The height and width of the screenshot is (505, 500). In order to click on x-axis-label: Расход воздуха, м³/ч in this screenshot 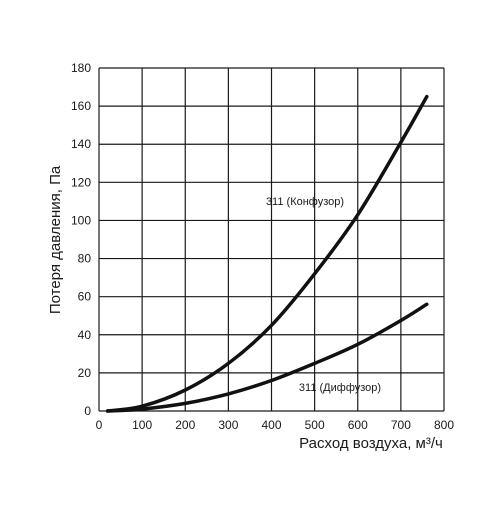, I will do `click(371, 443)`.